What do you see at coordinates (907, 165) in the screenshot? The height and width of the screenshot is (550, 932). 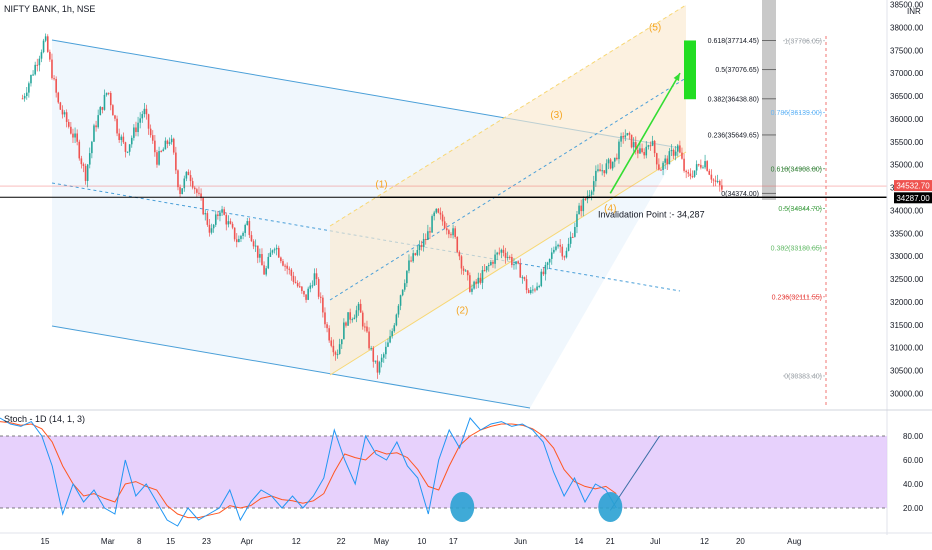 I see `price-tick-label: 35000.00` at bounding box center [907, 165].